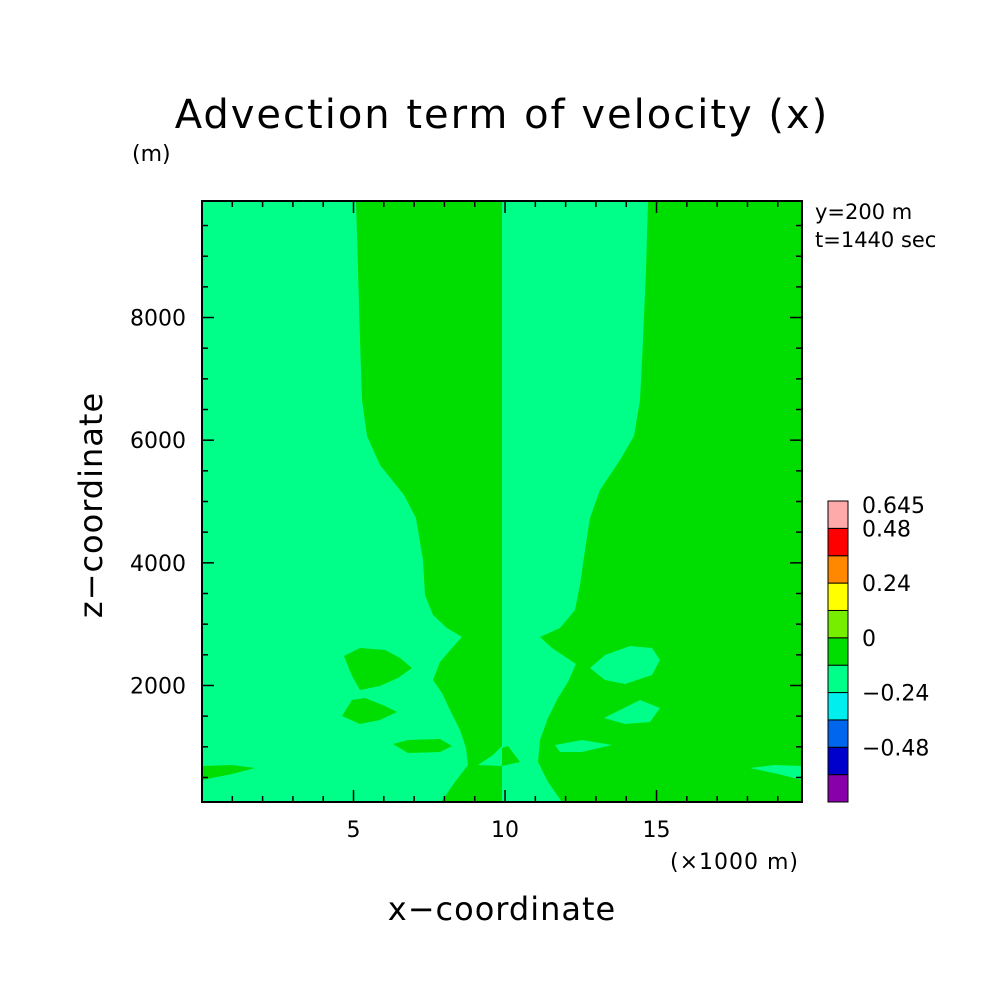  What do you see at coordinates (158, 564) in the screenshot?
I see `y-tick-label: 4000` at bounding box center [158, 564].